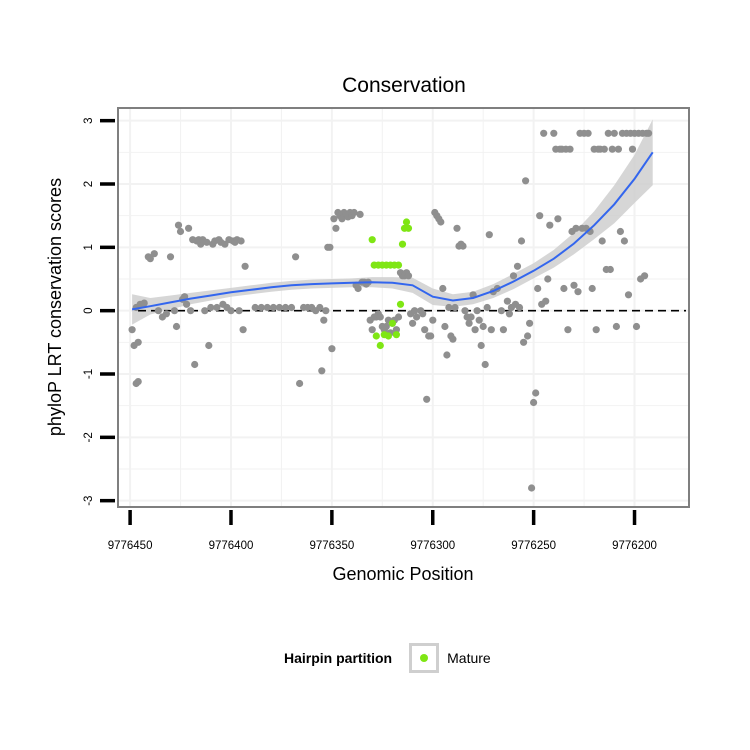  I want to click on legend-key-mature, so click(424, 658).